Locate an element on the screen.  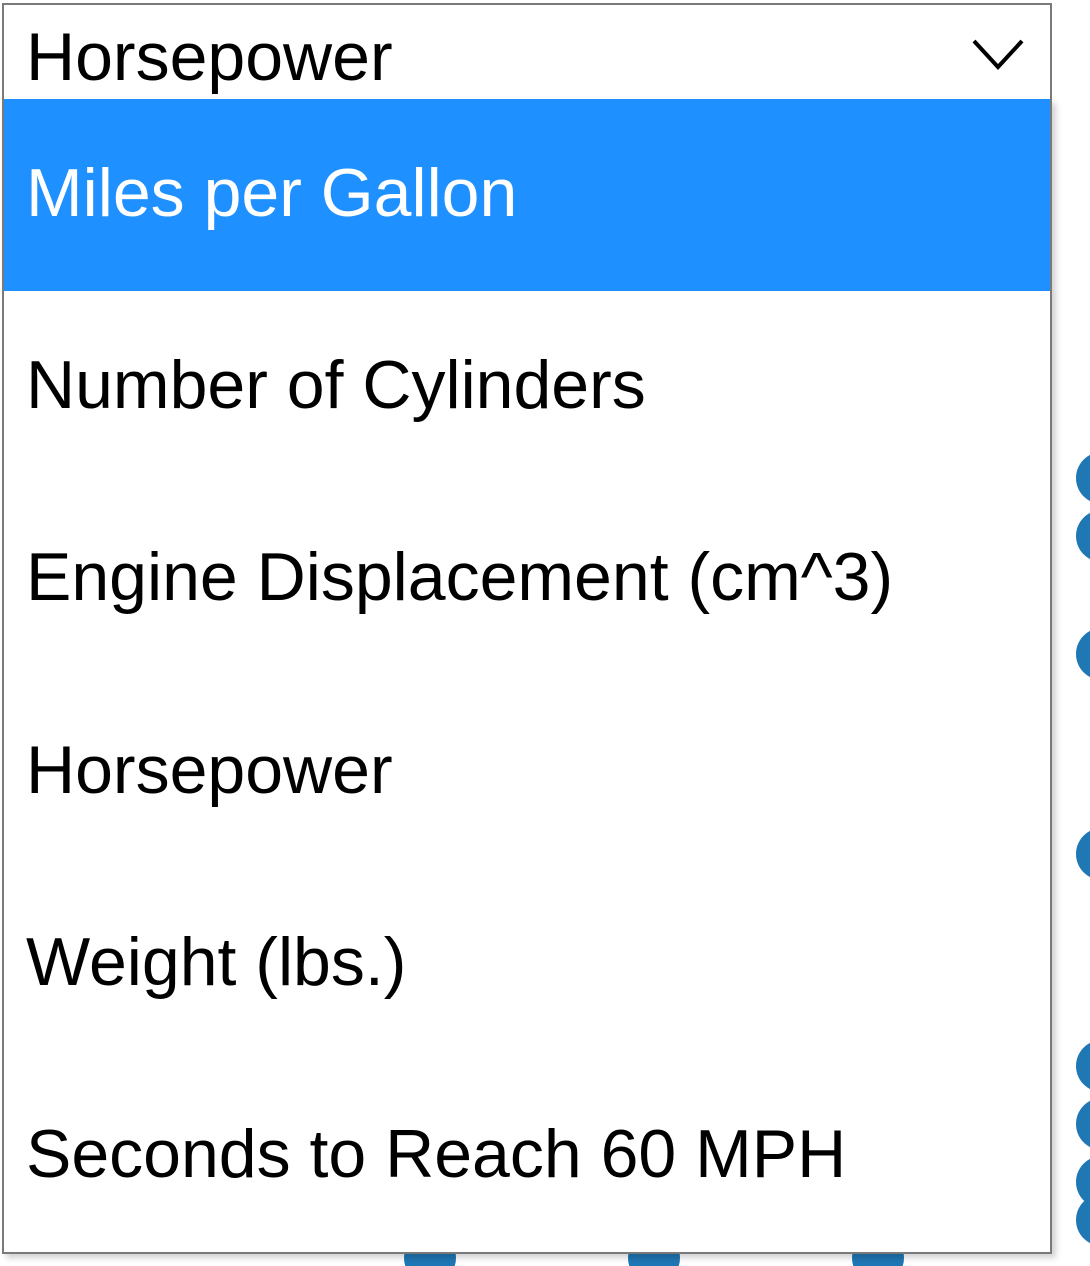
select-option: Engine Displacement (cm^3) is located at coordinates (527, 579).